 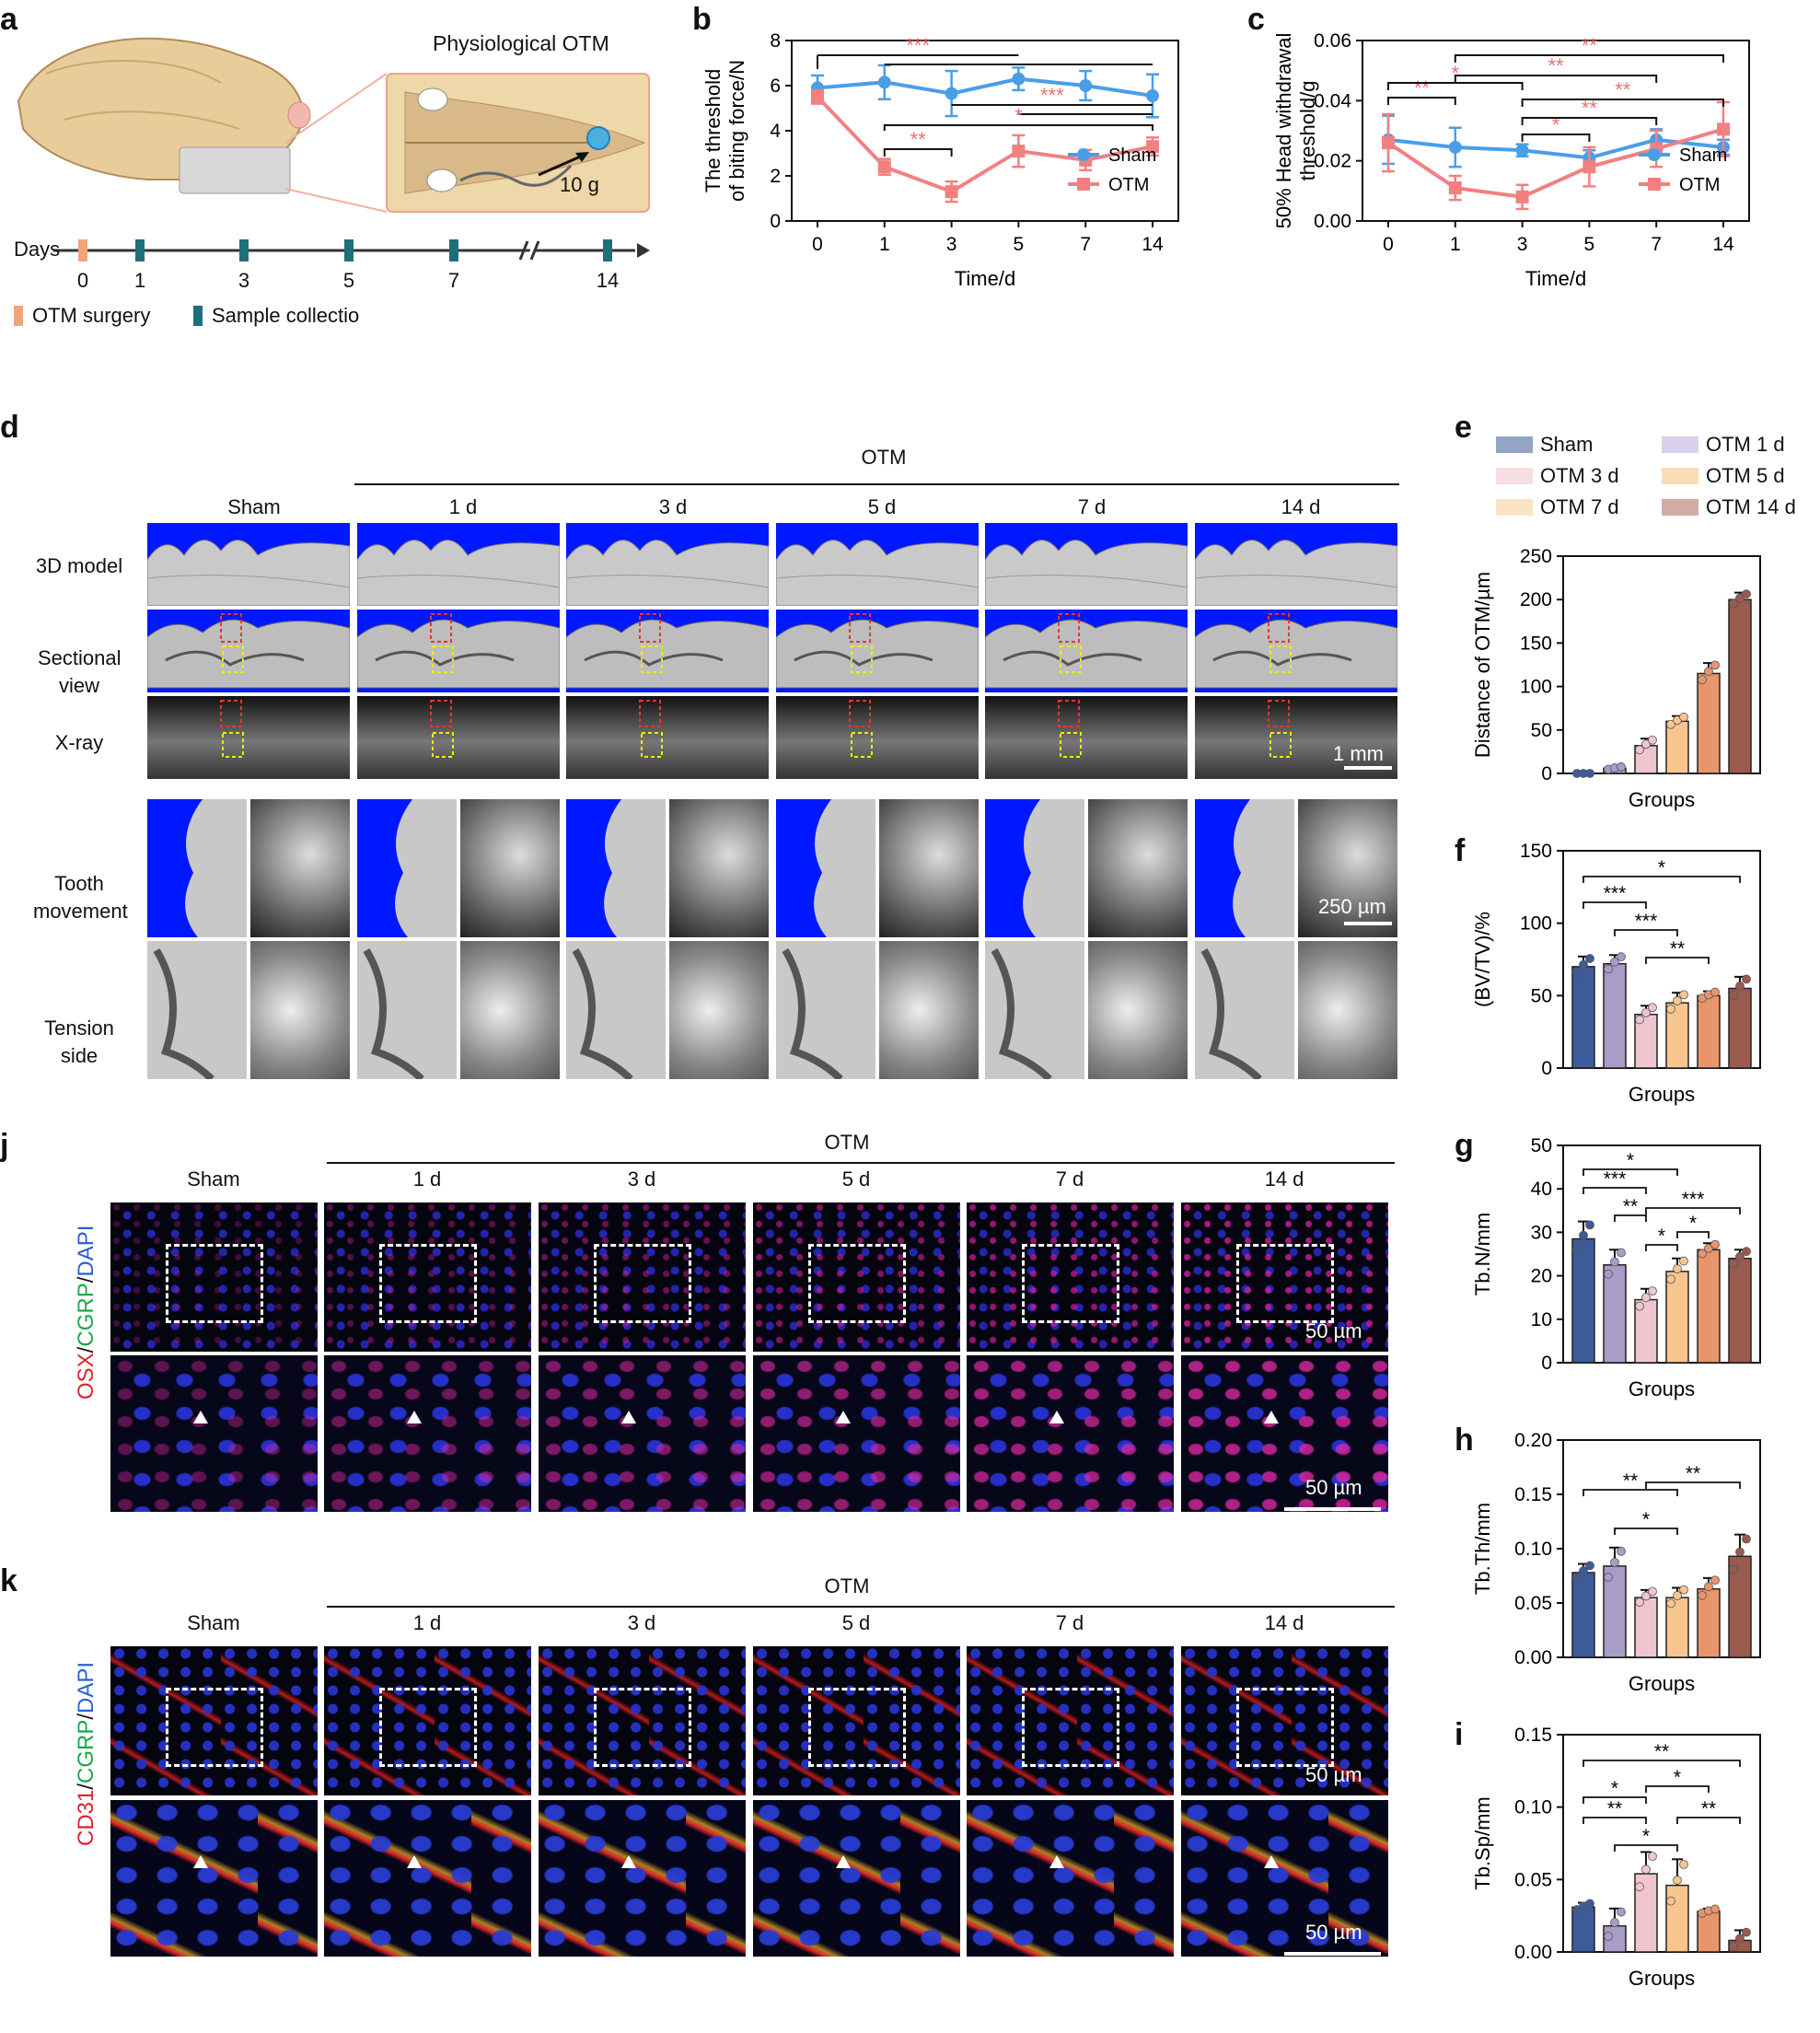 What do you see at coordinates (1661, 1254) in the screenshot?
I see `plot-frame` at bounding box center [1661, 1254].